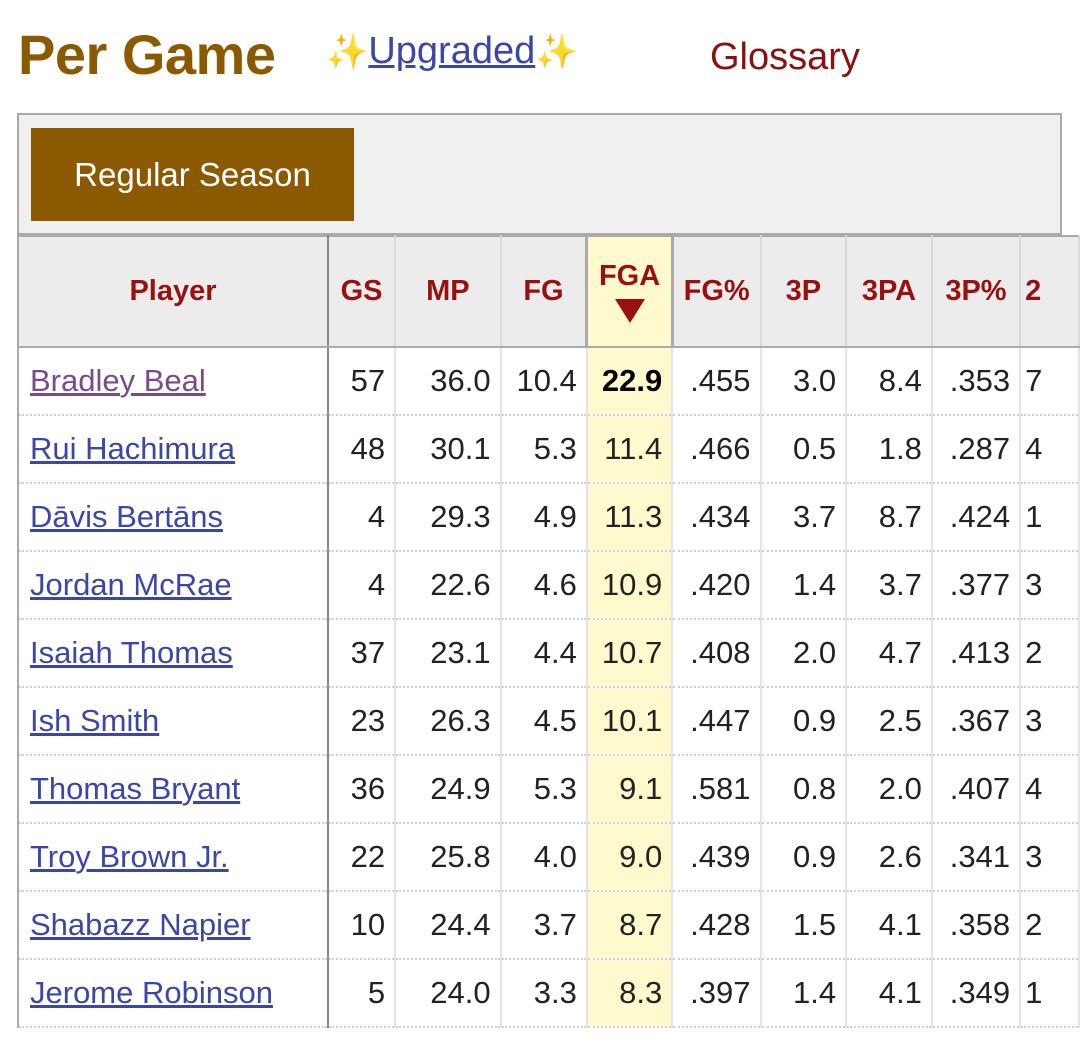 Image resolution: width=1080 pixels, height=1042 pixels. Describe the element at coordinates (1050, 291) in the screenshot. I see `column-header-2p: 2` at that location.